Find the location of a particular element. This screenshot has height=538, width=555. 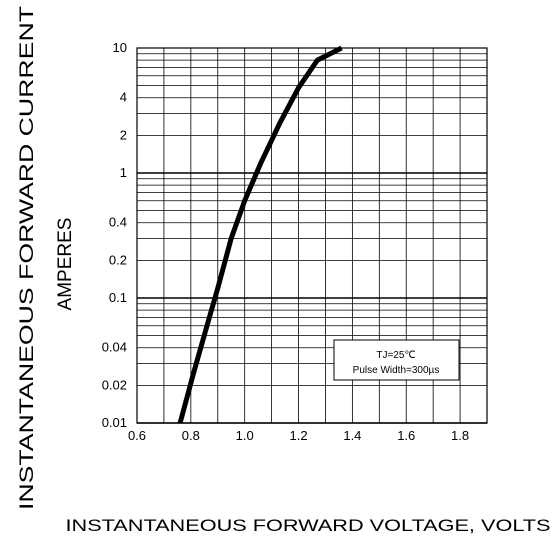

x-tick-label: 1.0 is located at coordinates (245, 435).